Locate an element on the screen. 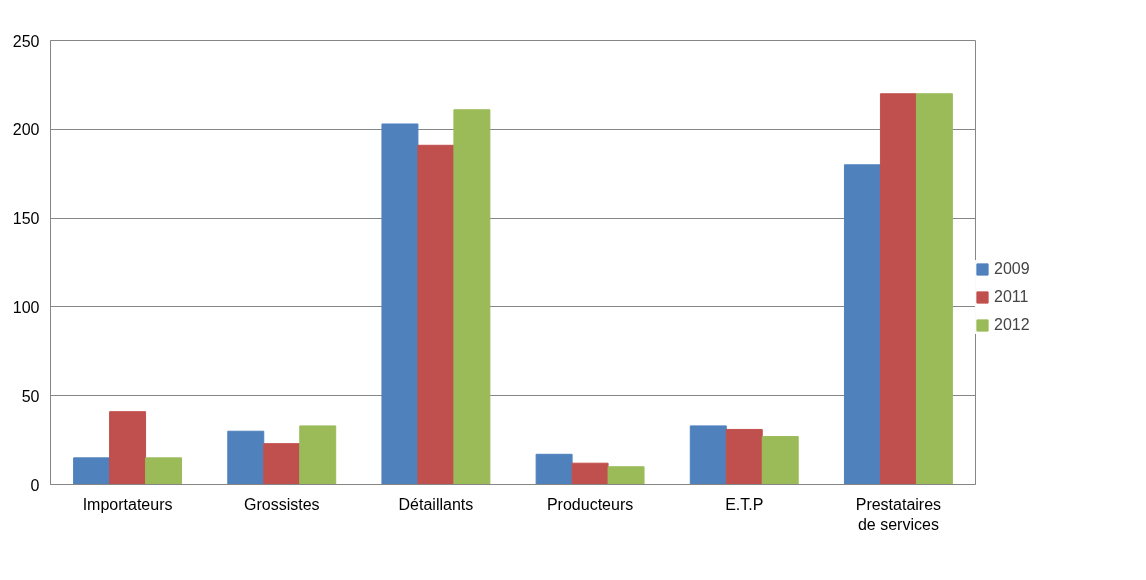 The image size is (1146, 580). y-tick-label: 150 is located at coordinates (26, 219).